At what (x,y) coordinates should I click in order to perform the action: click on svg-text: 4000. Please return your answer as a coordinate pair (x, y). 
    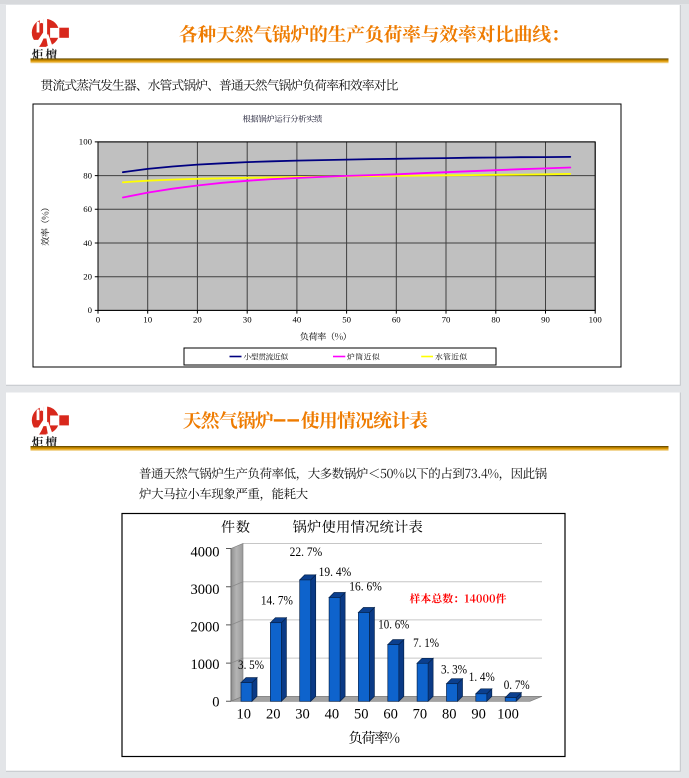
    Looking at the image, I should click on (205, 553).